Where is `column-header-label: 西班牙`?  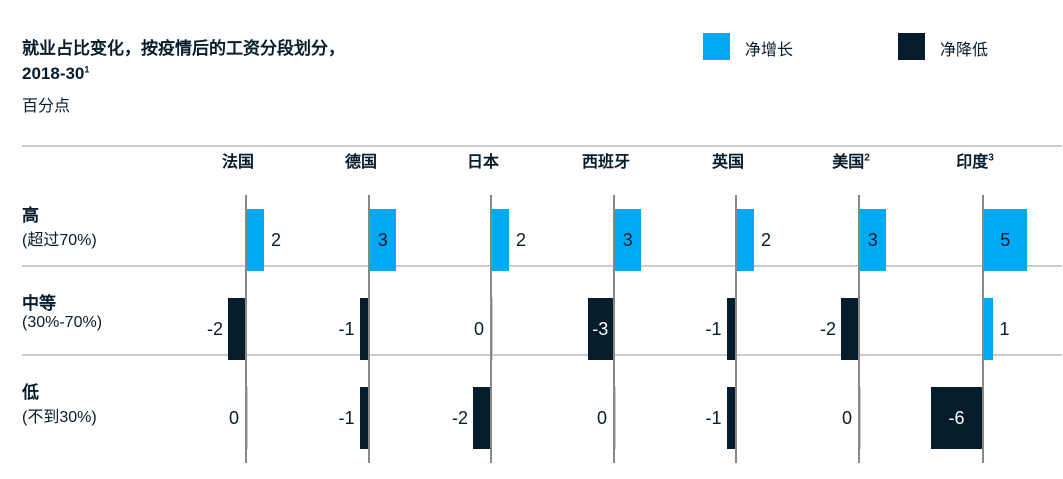
column-header-label: 西班牙 is located at coordinates (606, 161).